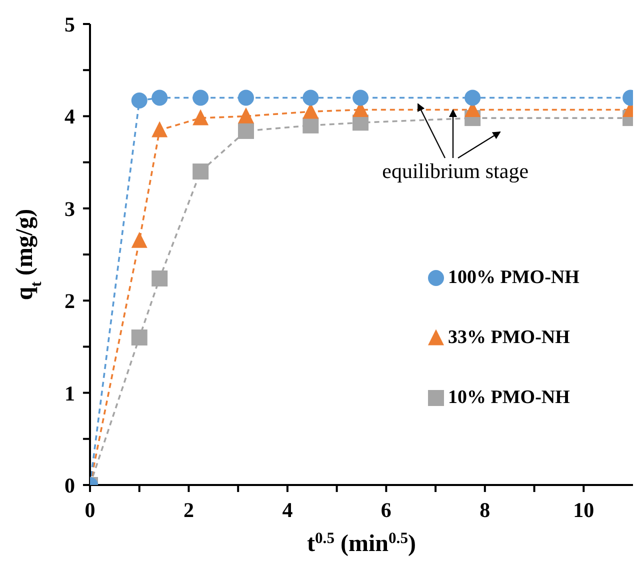 The image size is (636, 561). What do you see at coordinates (583, 510) in the screenshot?
I see `x-tick-label: 10` at bounding box center [583, 510].